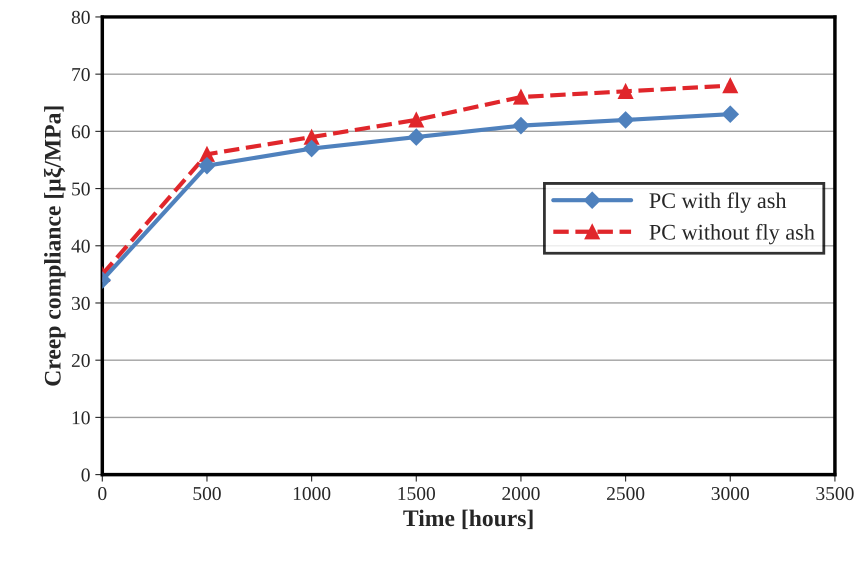  I want to click on x-tick-label: 3000, so click(730, 493).